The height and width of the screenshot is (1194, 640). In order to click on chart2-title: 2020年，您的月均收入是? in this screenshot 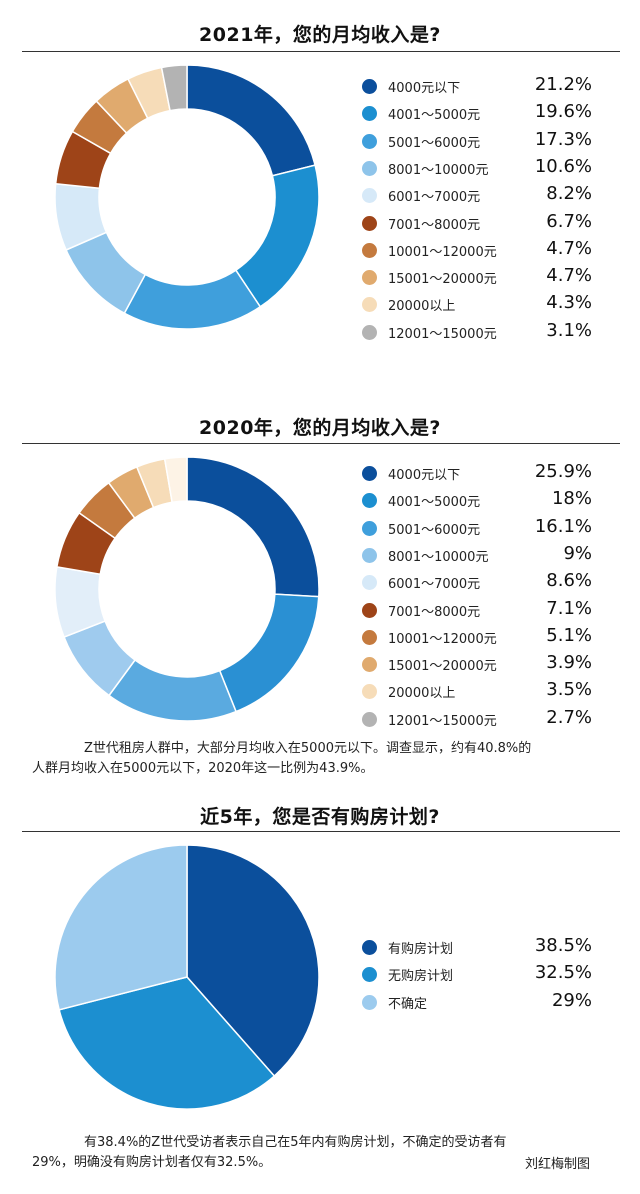, I will do `click(320, 428)`.